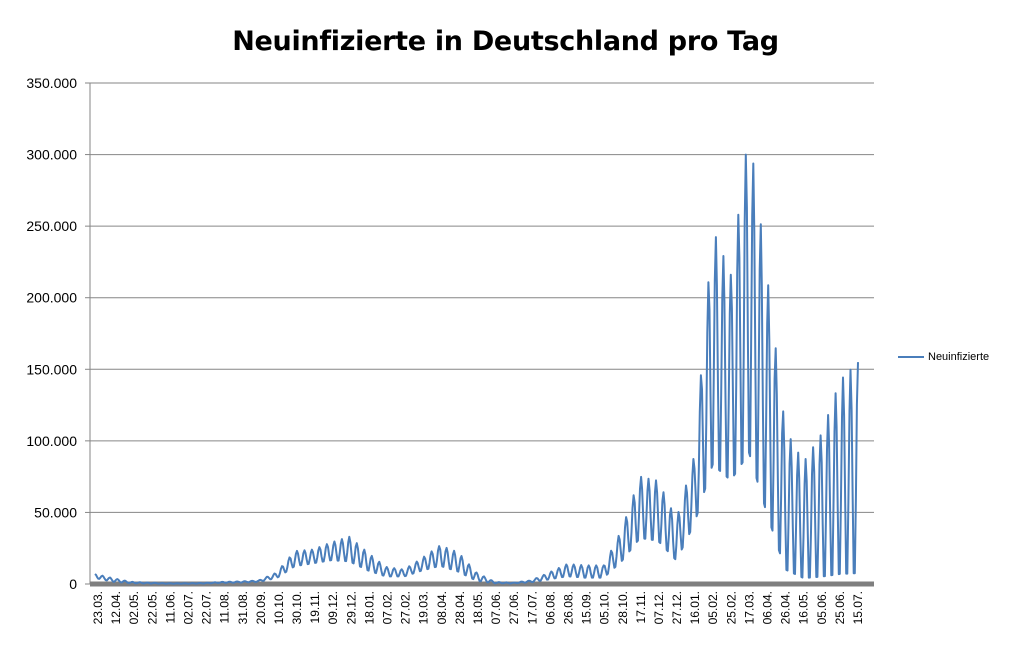 This screenshot has height=660, width=1011. Describe the element at coordinates (170, 607) in the screenshot. I see `x-tick-label: 11.06.` at that location.